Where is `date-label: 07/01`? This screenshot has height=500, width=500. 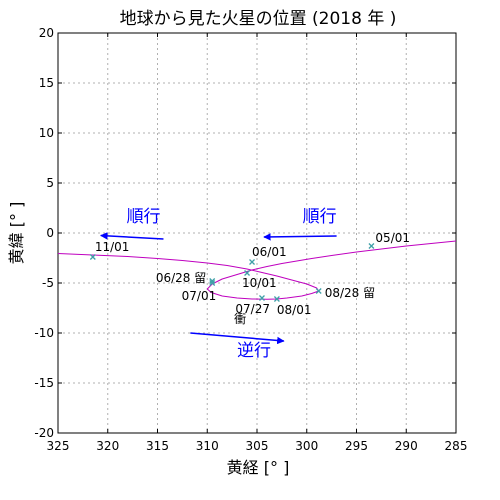
date-label: 07/01 is located at coordinates (199, 296).